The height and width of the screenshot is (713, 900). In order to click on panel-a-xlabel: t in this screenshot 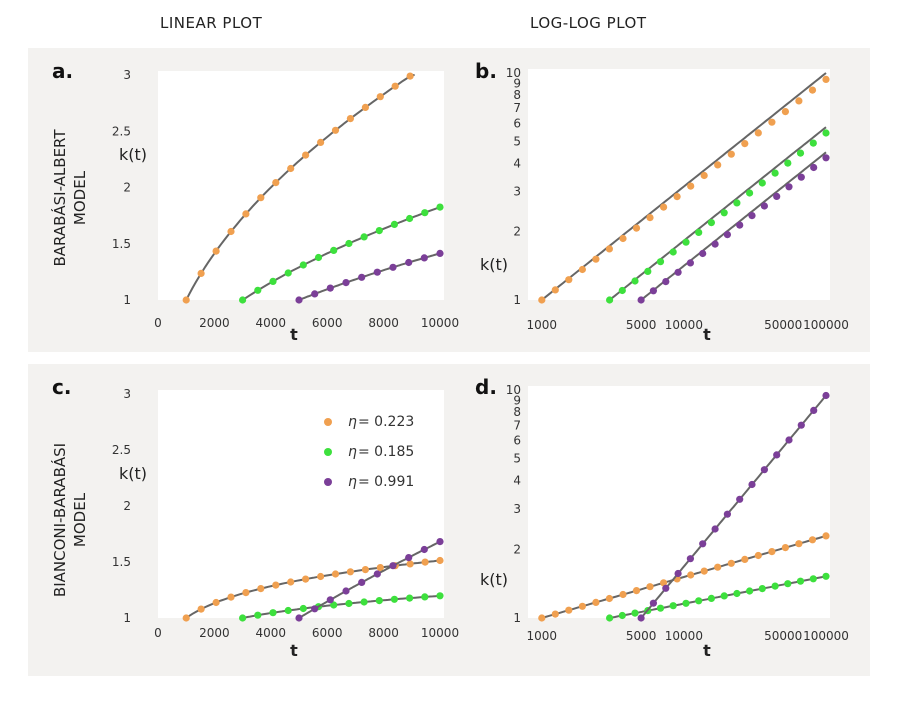, I will do `click(294, 334)`.